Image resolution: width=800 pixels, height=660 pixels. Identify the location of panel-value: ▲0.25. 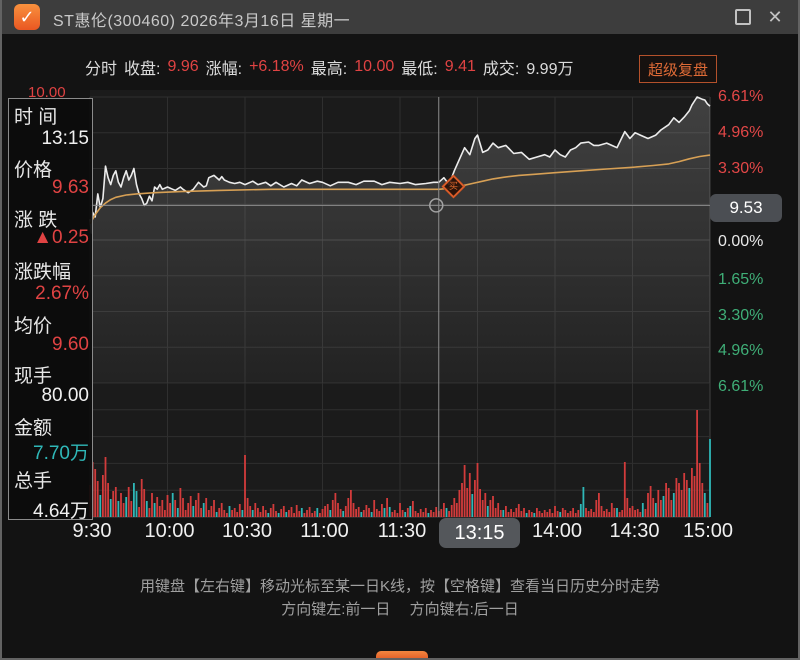
(61, 237).